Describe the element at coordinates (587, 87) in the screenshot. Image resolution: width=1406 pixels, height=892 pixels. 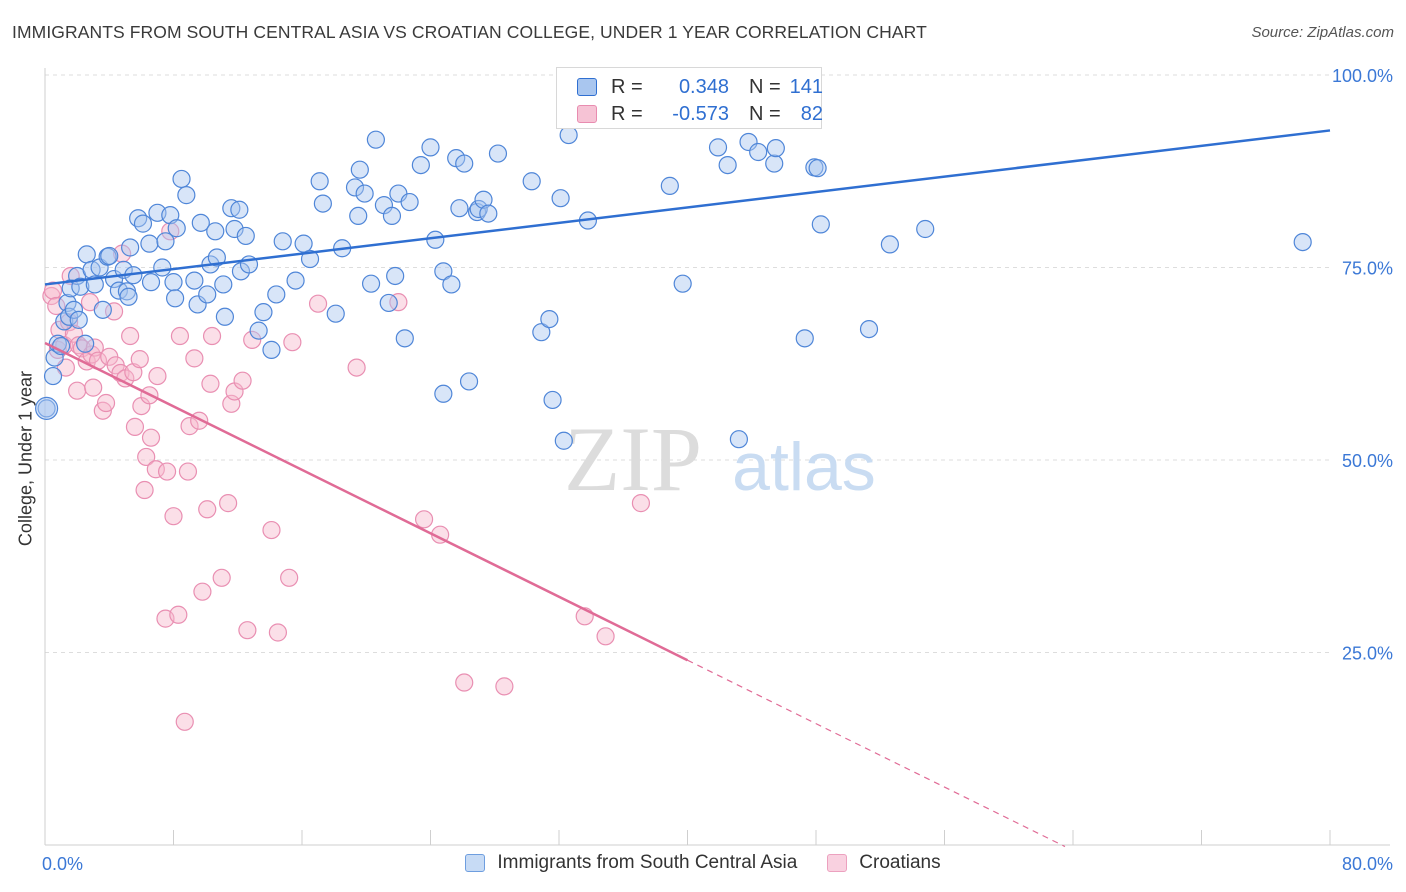
I see `immigrants-swatch` at that location.